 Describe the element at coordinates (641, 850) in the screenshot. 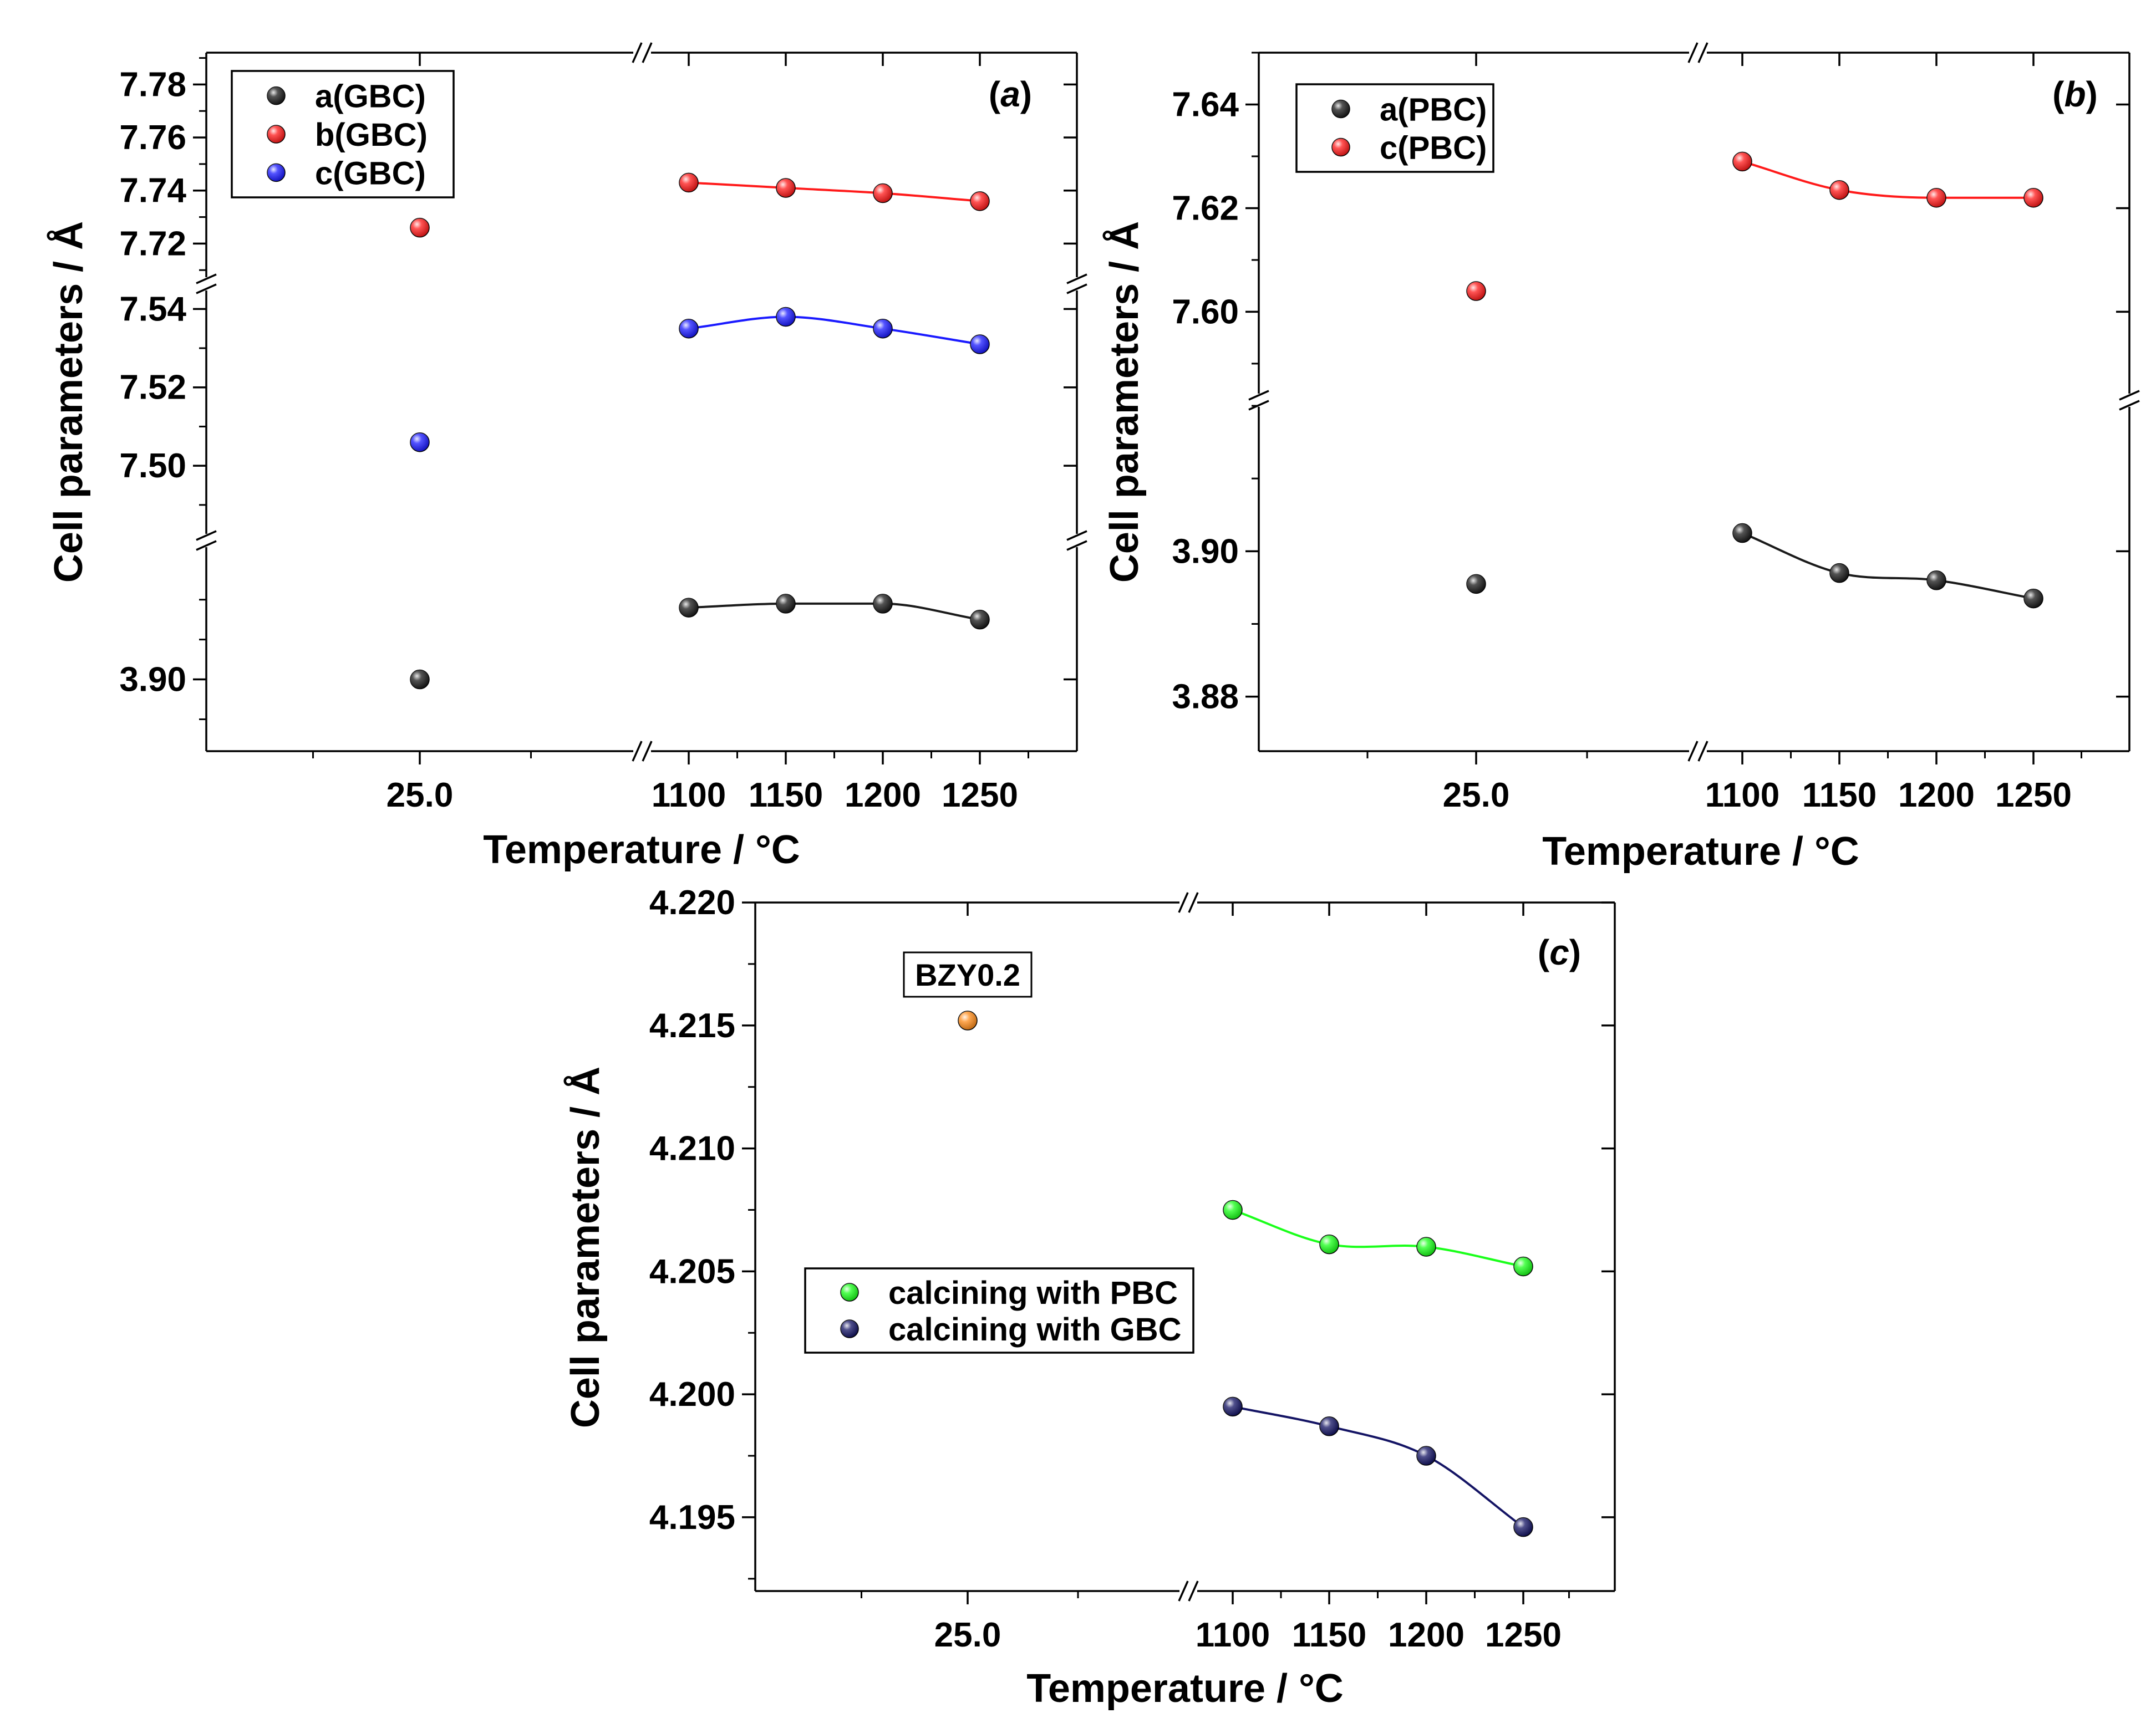

I see `x-axis-title: Temperature / °C` at that location.